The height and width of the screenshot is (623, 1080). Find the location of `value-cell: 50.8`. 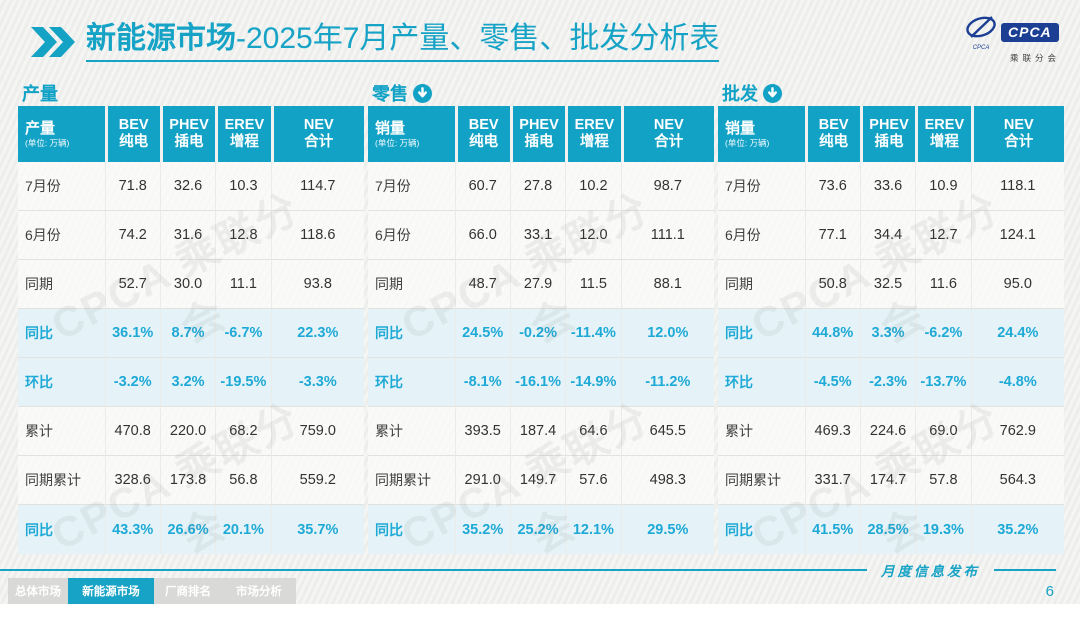

value-cell: 50.8 is located at coordinates (832, 284).